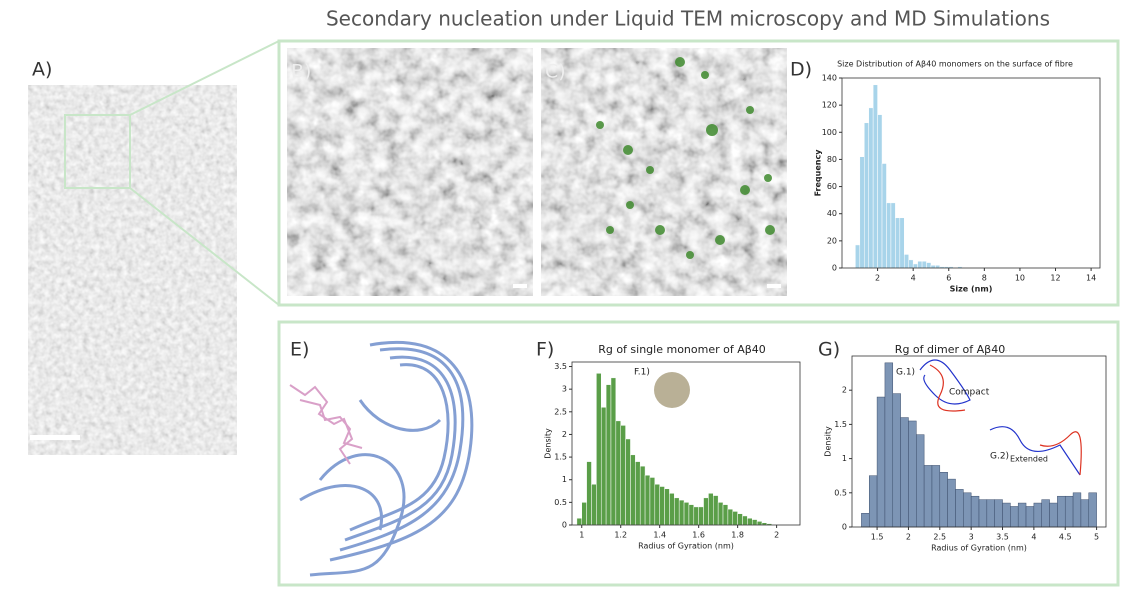 Image resolution: width=1135 pixels, height=604 pixels. What do you see at coordinates (545, 350) in the screenshot?
I see `panel-label: F)` at bounding box center [545, 350].